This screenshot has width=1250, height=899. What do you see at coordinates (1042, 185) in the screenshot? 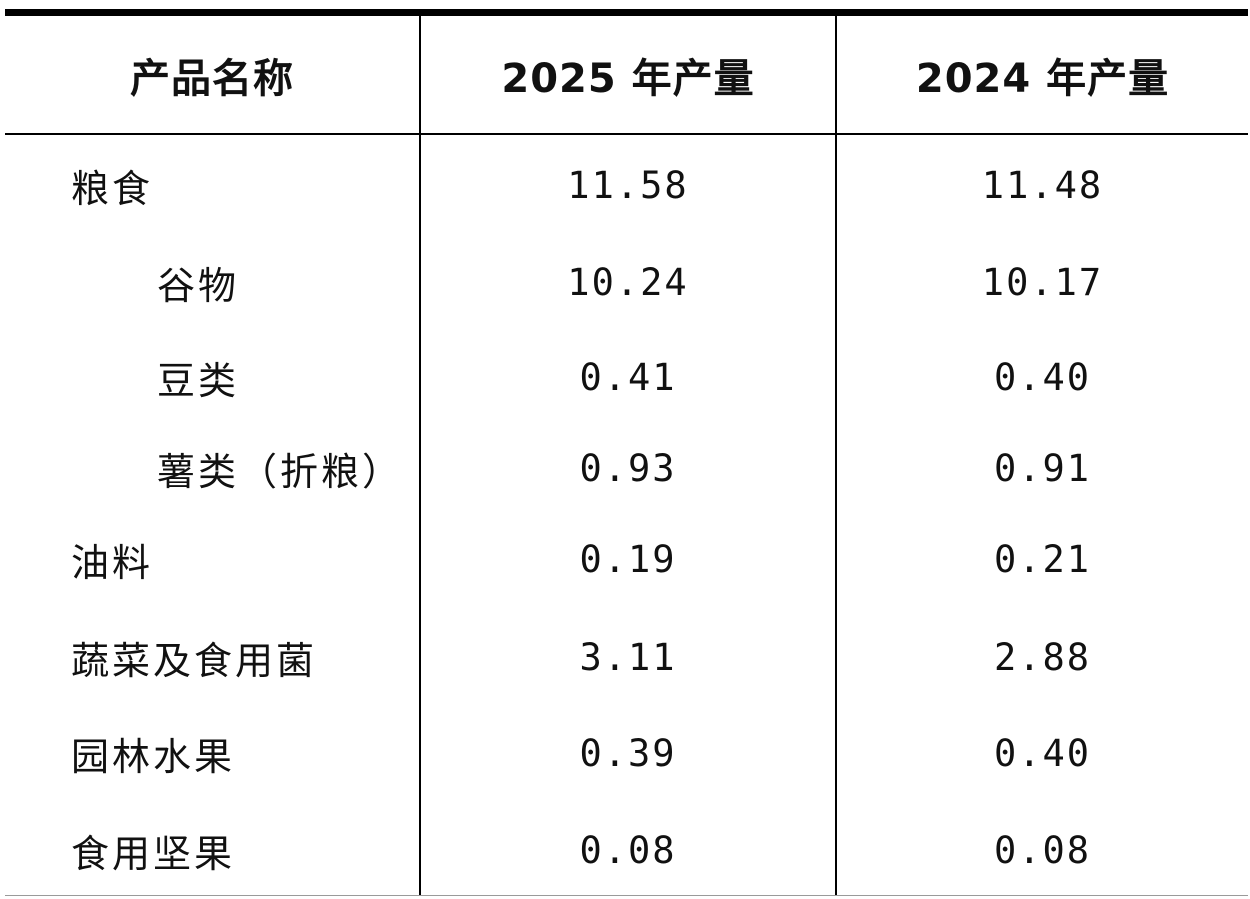
I see `output-2024-cell: 11.48` at bounding box center [1042, 185].